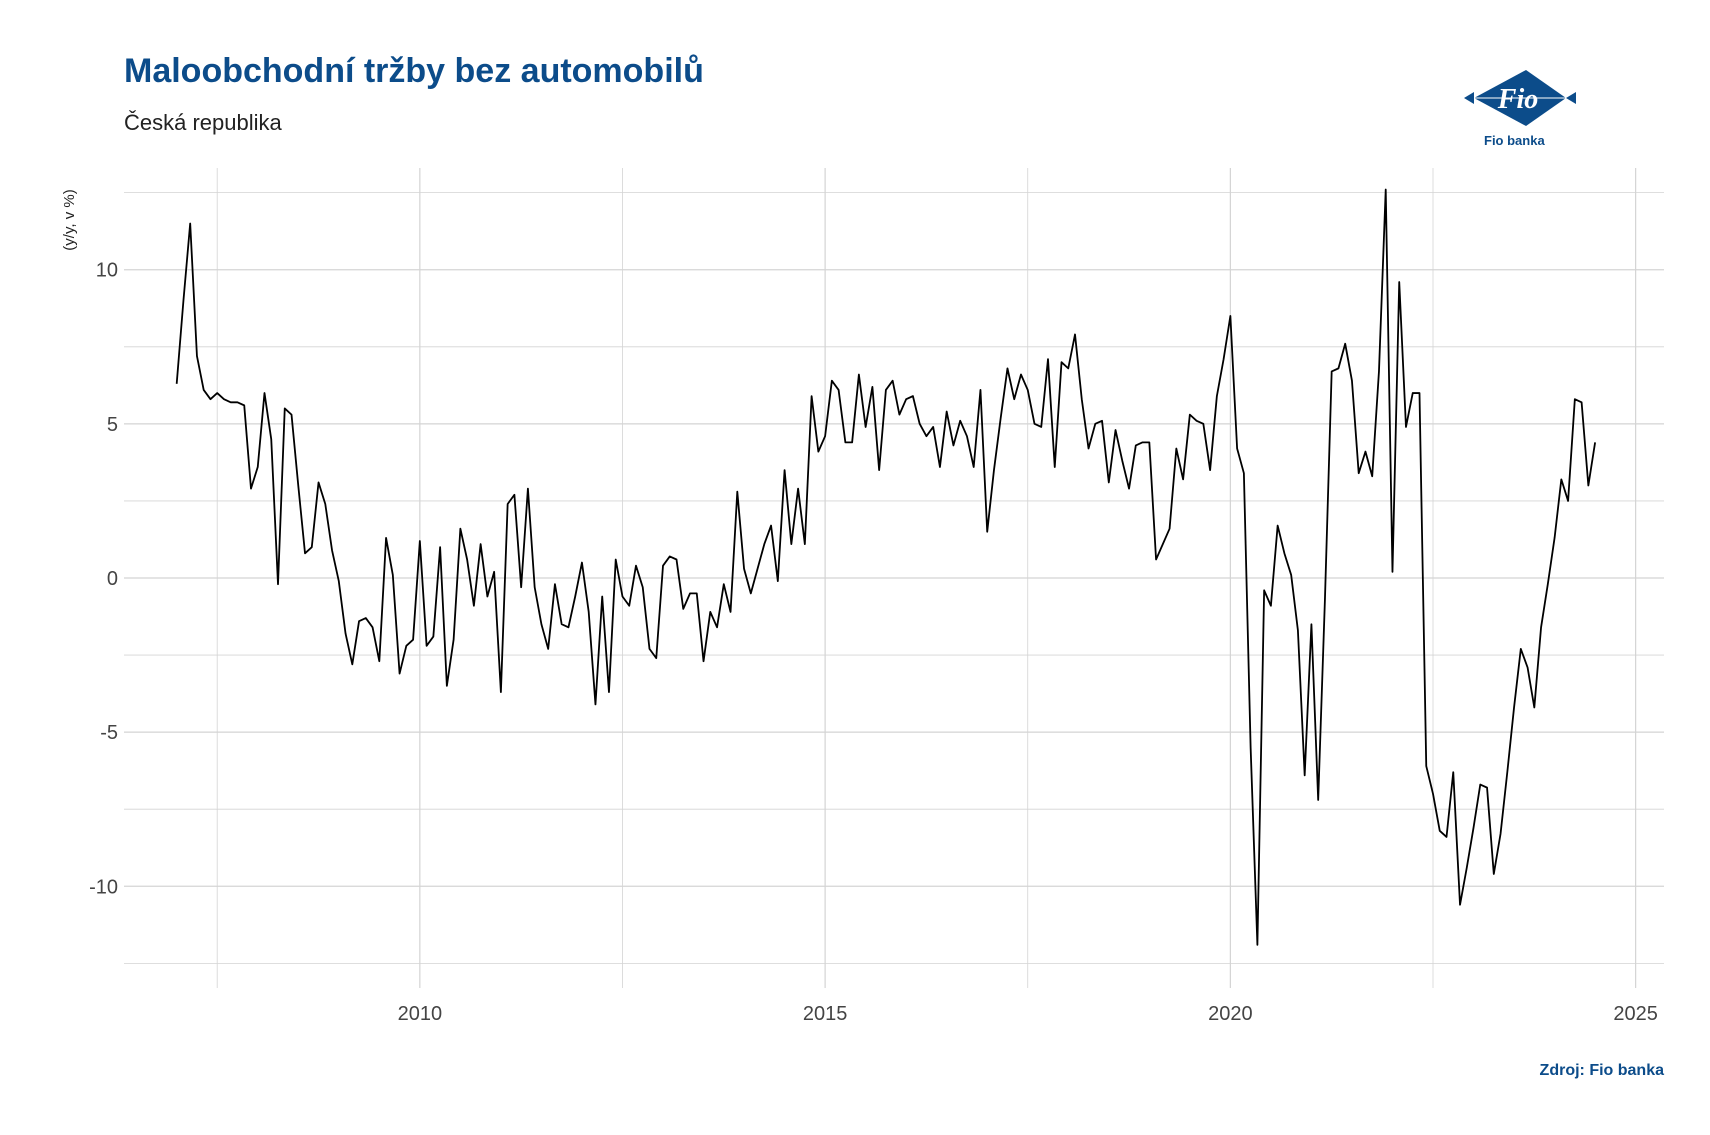  Describe the element at coordinates (112, 579) in the screenshot. I see `y-tick-label: 0` at that location.